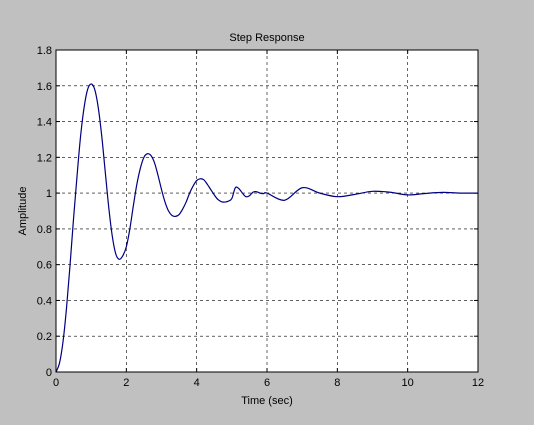 The width and height of the screenshot is (534, 425). Describe the element at coordinates (478, 383) in the screenshot. I see `x-tick-label: 12` at that location.